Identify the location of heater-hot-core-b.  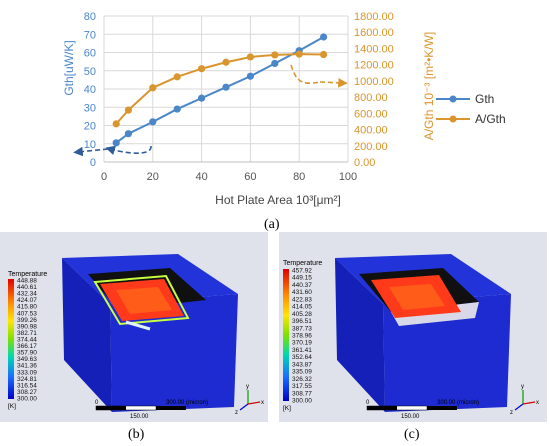
(144, 300).